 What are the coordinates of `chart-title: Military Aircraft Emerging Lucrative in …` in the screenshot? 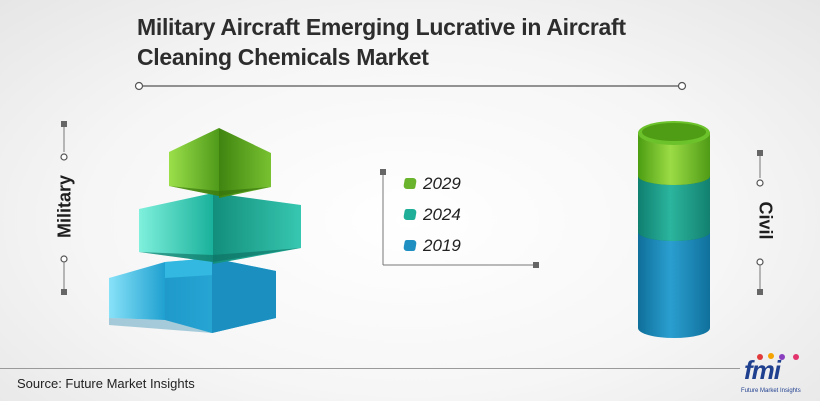 It's located at (437, 42).